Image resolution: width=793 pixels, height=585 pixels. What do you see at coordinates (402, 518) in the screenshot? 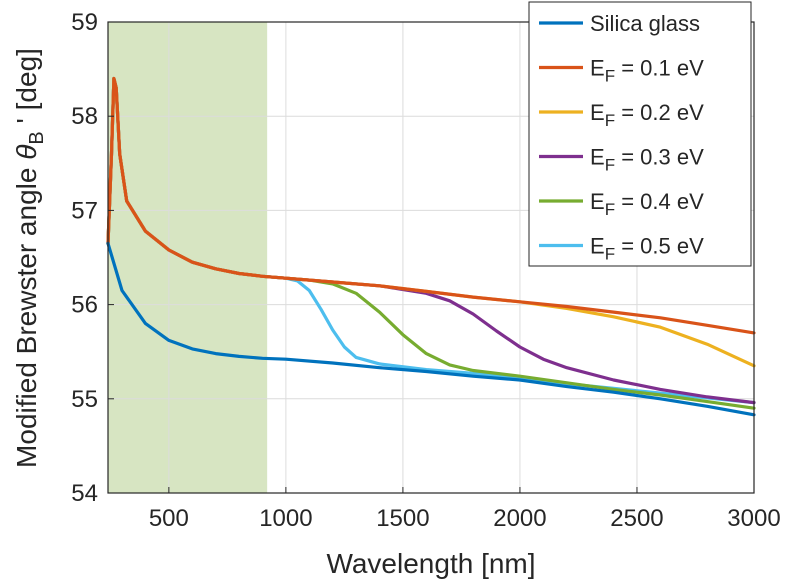
I see `x-tick-label: 1500` at bounding box center [402, 518].